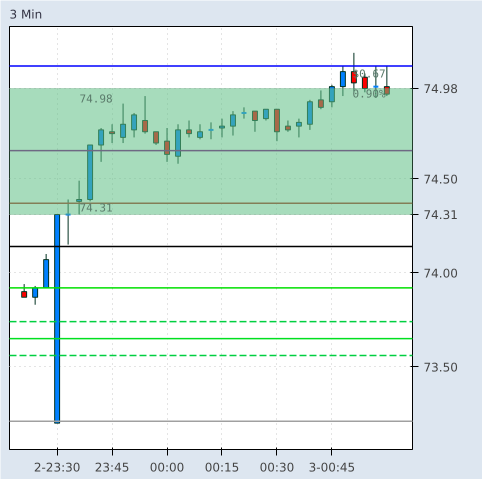  Describe the element at coordinates (96, 208) in the screenshot. I see `annotation: 74.31` at that location.